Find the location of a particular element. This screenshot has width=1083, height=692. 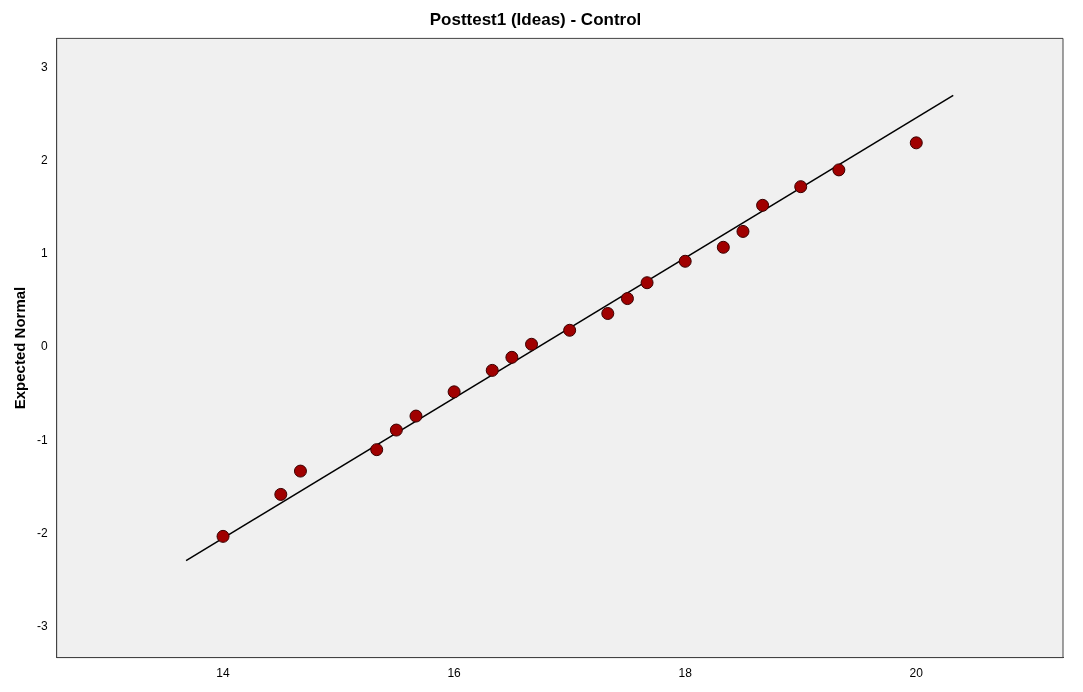

y-tick-label: 0 is located at coordinates (44, 346).